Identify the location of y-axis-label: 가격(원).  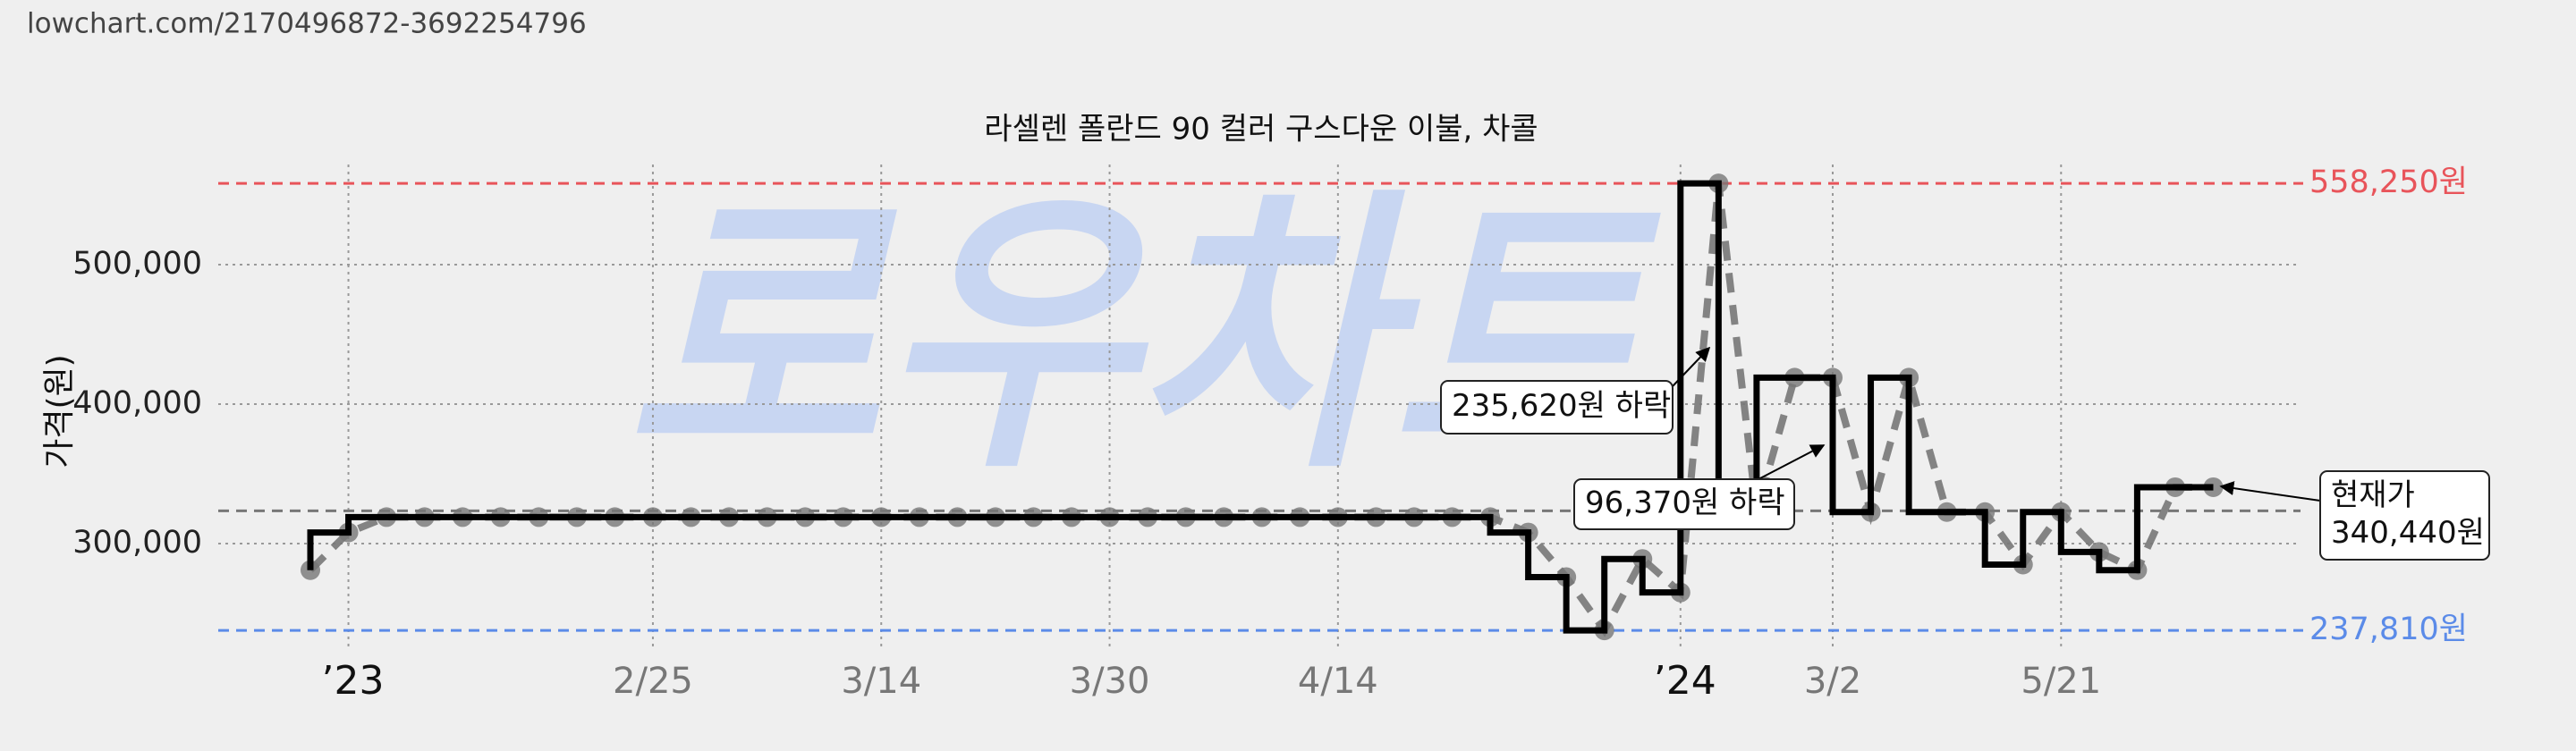
(59, 411).